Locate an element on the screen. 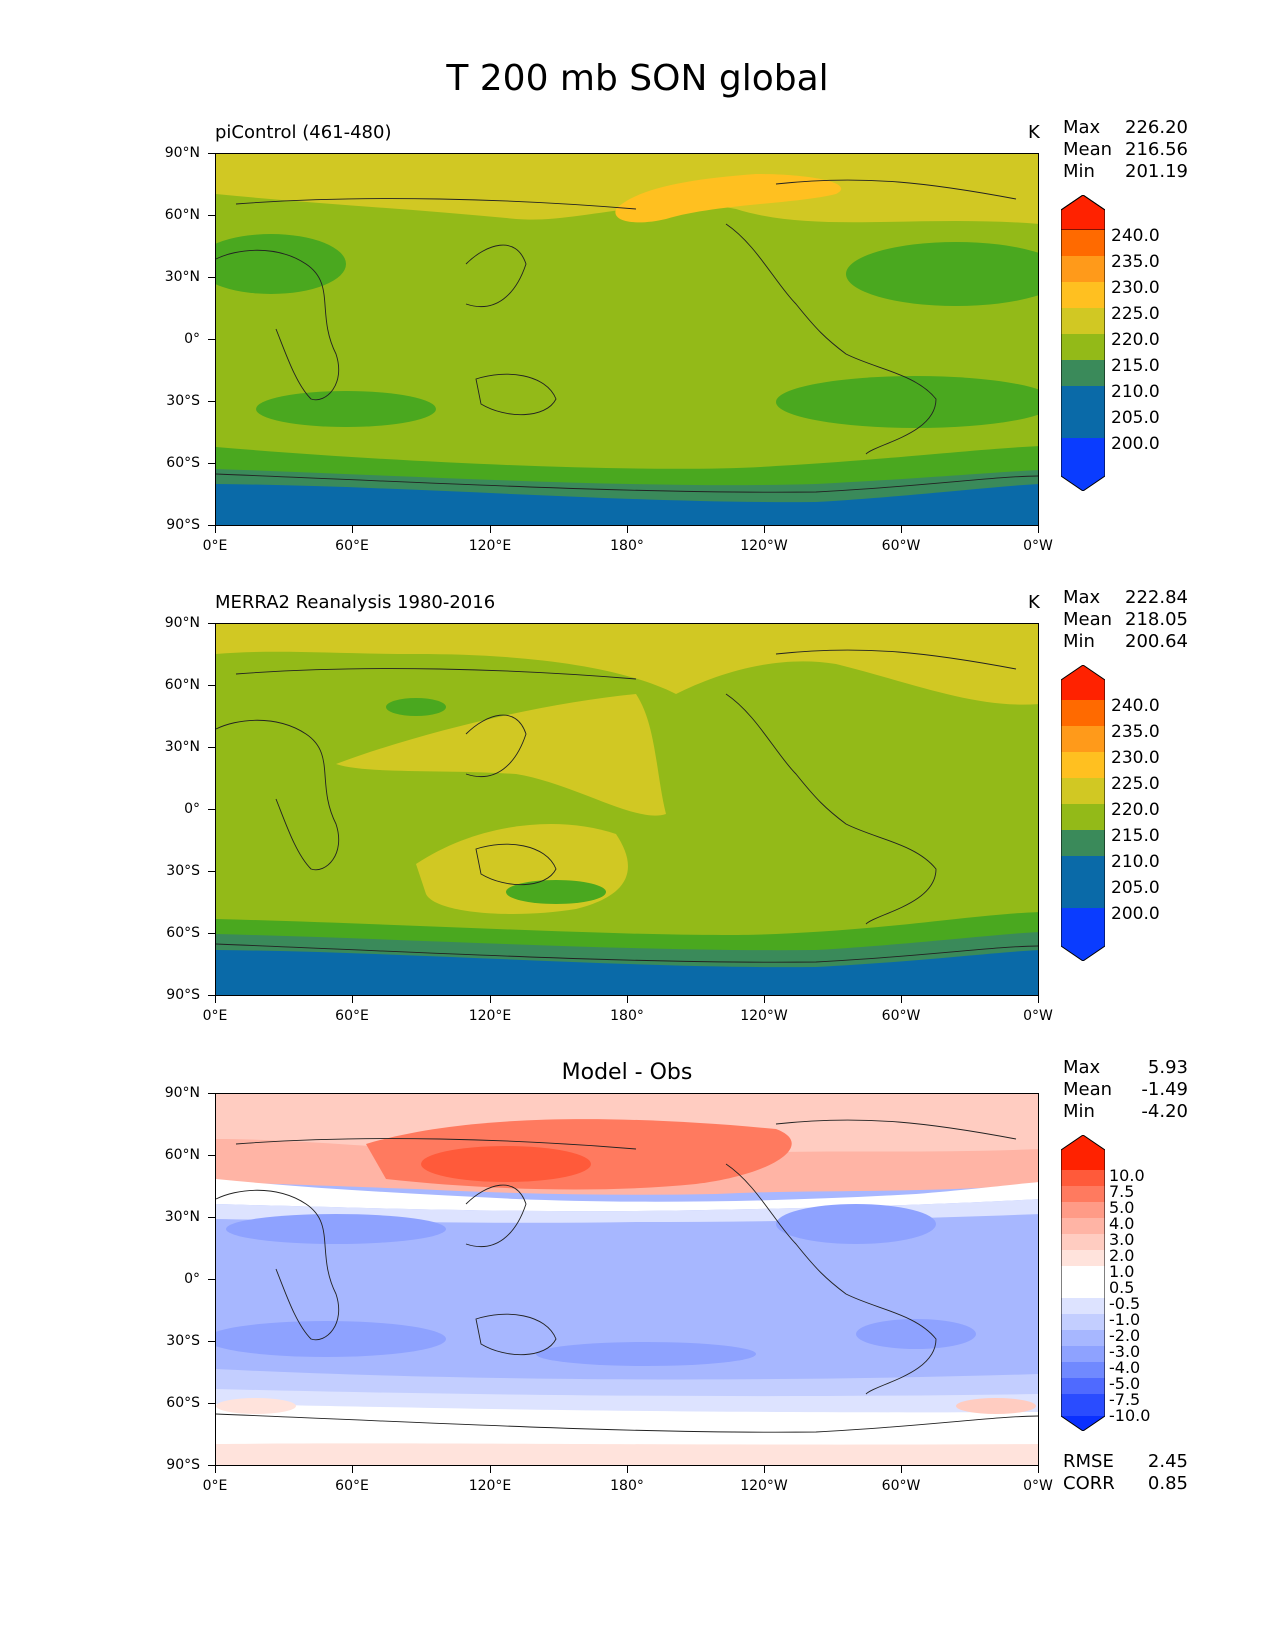  colorbar-label: 0.5 is located at coordinates (1122, 1287).